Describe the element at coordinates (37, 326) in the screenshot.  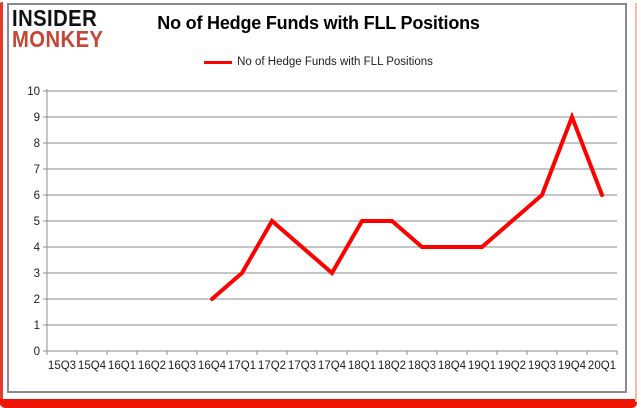
I see `y-tick-label: 1` at that location.